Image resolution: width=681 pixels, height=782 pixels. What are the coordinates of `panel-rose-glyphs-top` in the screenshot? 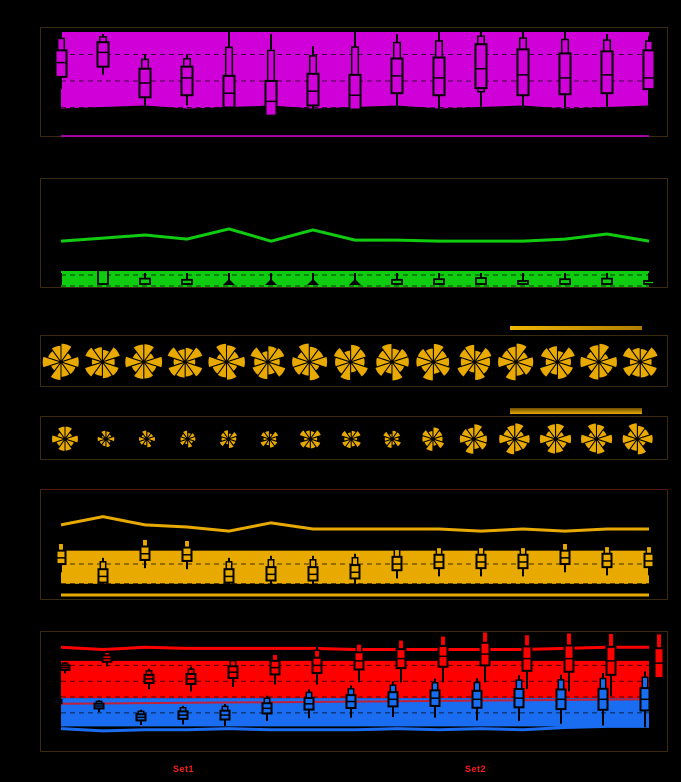 It's located at (354, 361).